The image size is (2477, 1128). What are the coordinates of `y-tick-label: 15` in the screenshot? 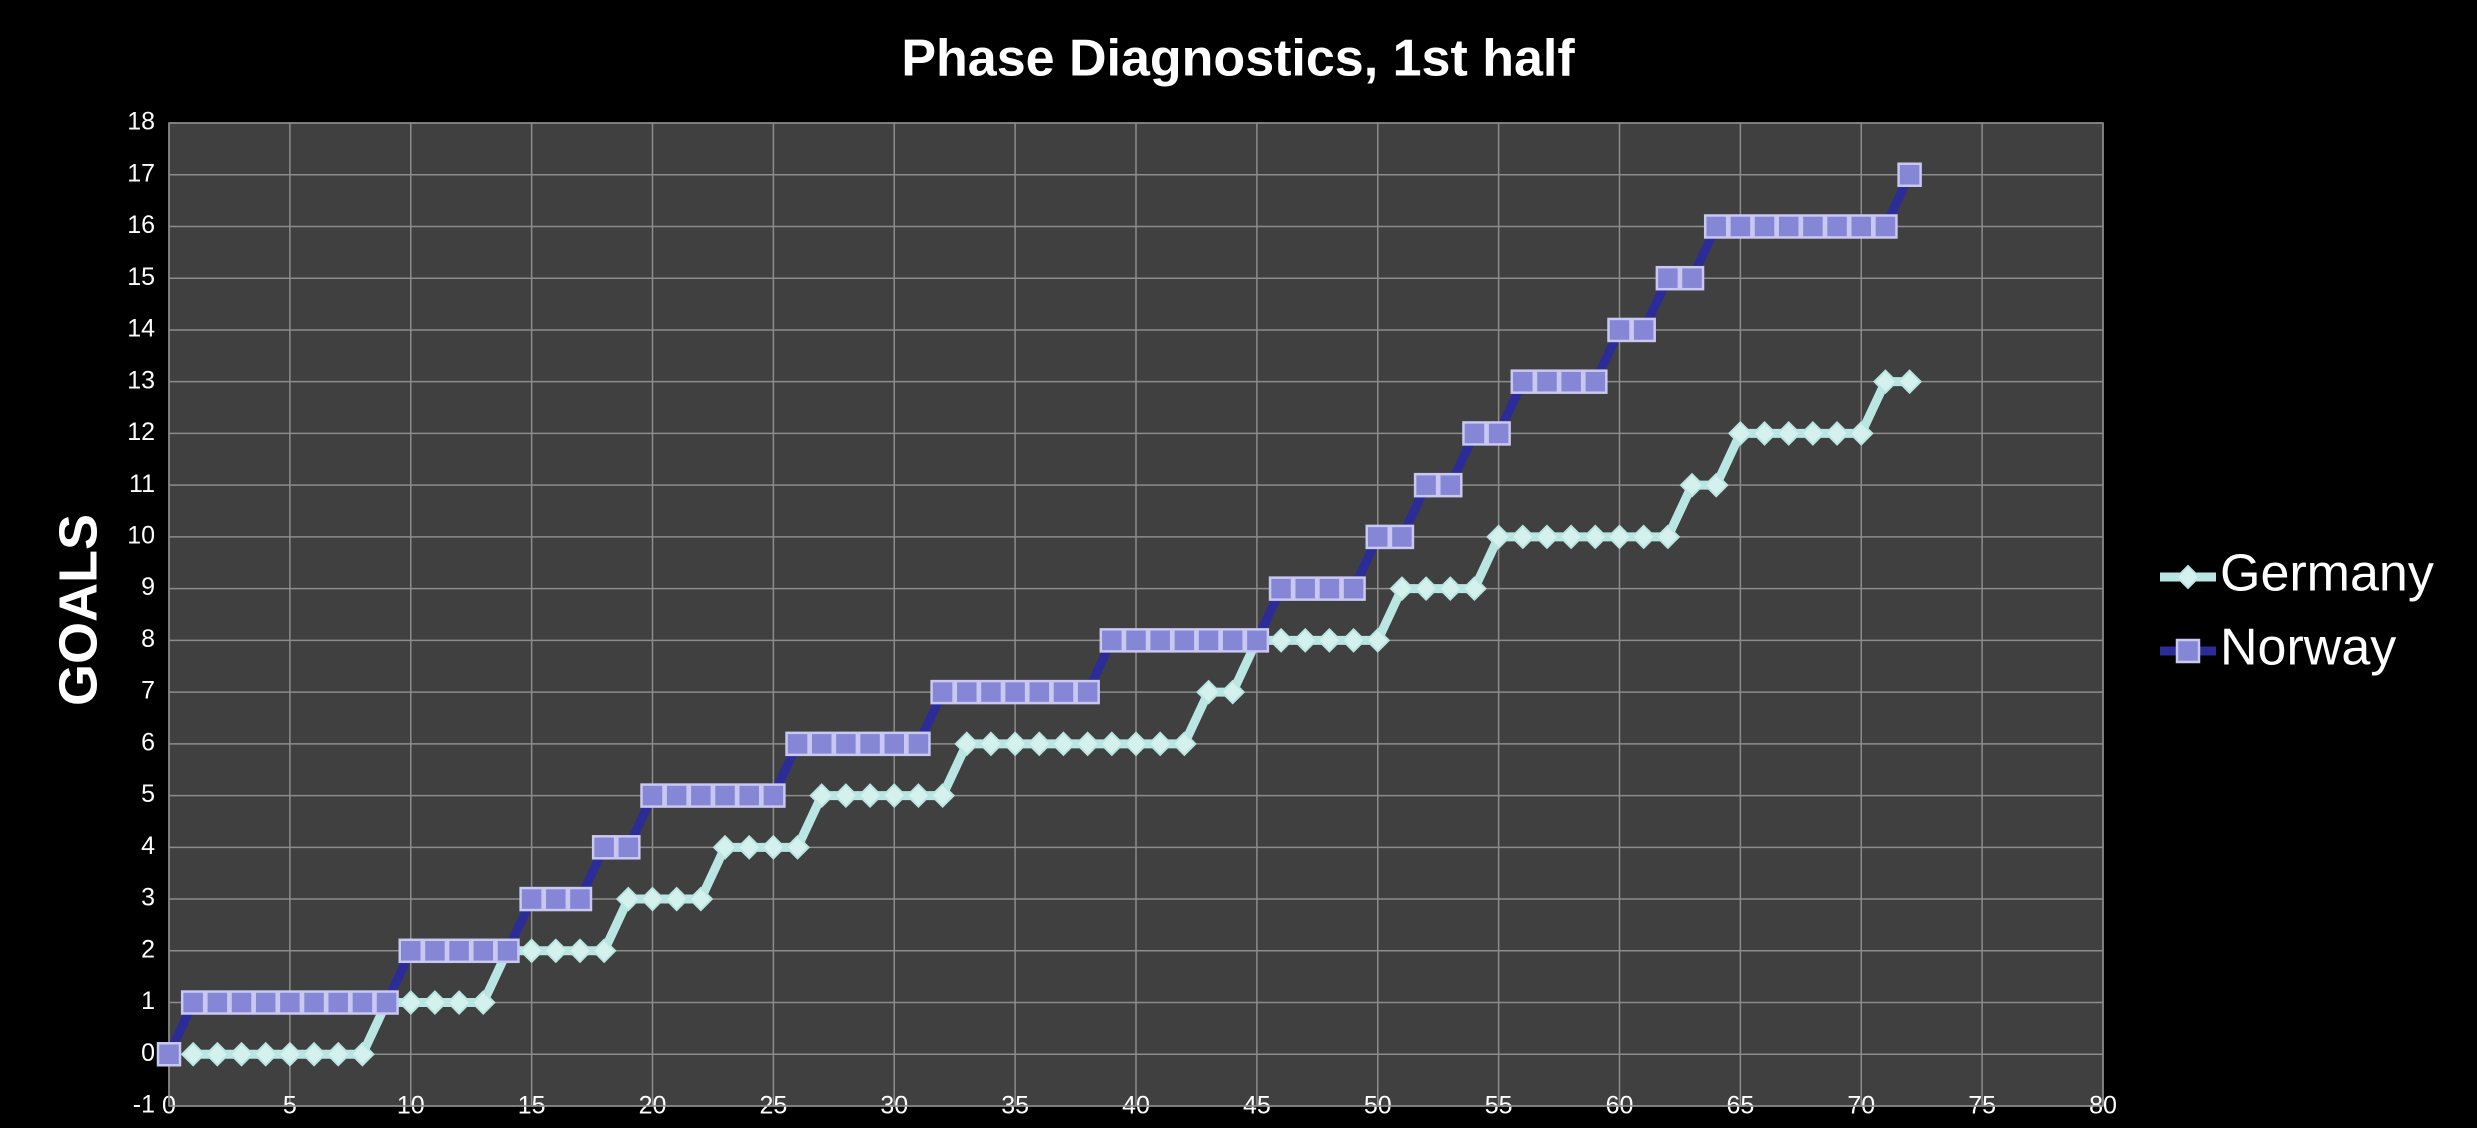 It's located at (141, 277).